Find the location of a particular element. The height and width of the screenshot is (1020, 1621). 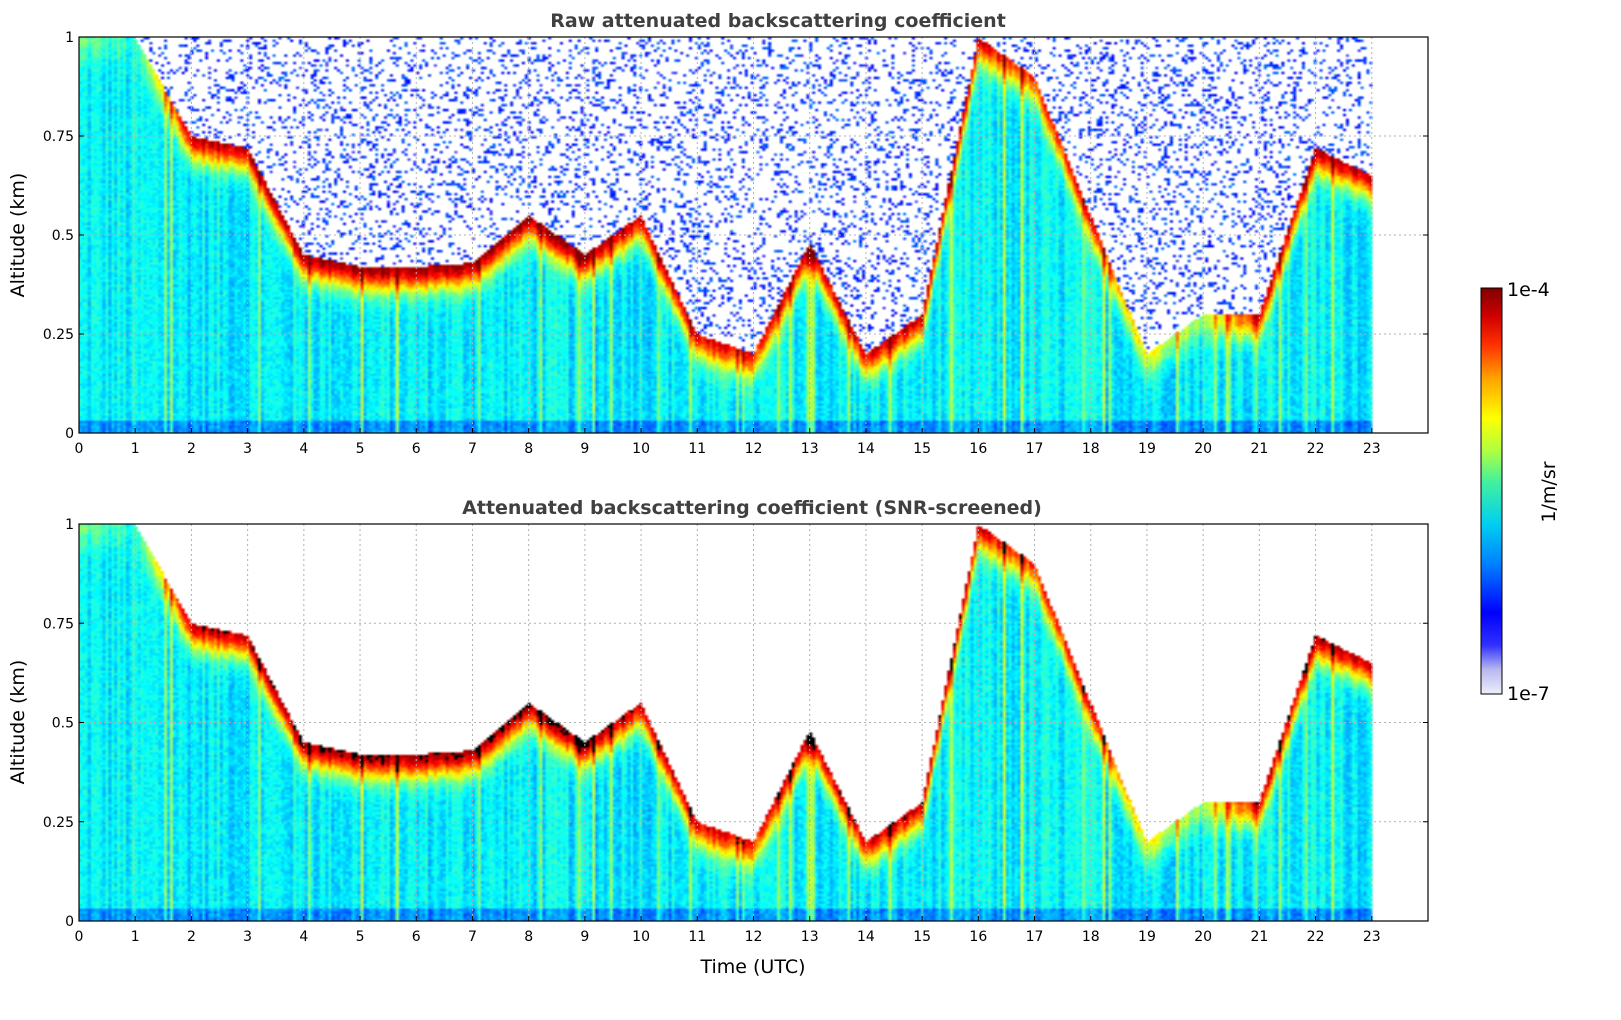

panel-screened-x-ticks: 0 1 2 3 4 5 6 7 8 9 10 11 12 13 14 15 16 17 18 19 20 21 22 23 is located at coordinates (728, 930).